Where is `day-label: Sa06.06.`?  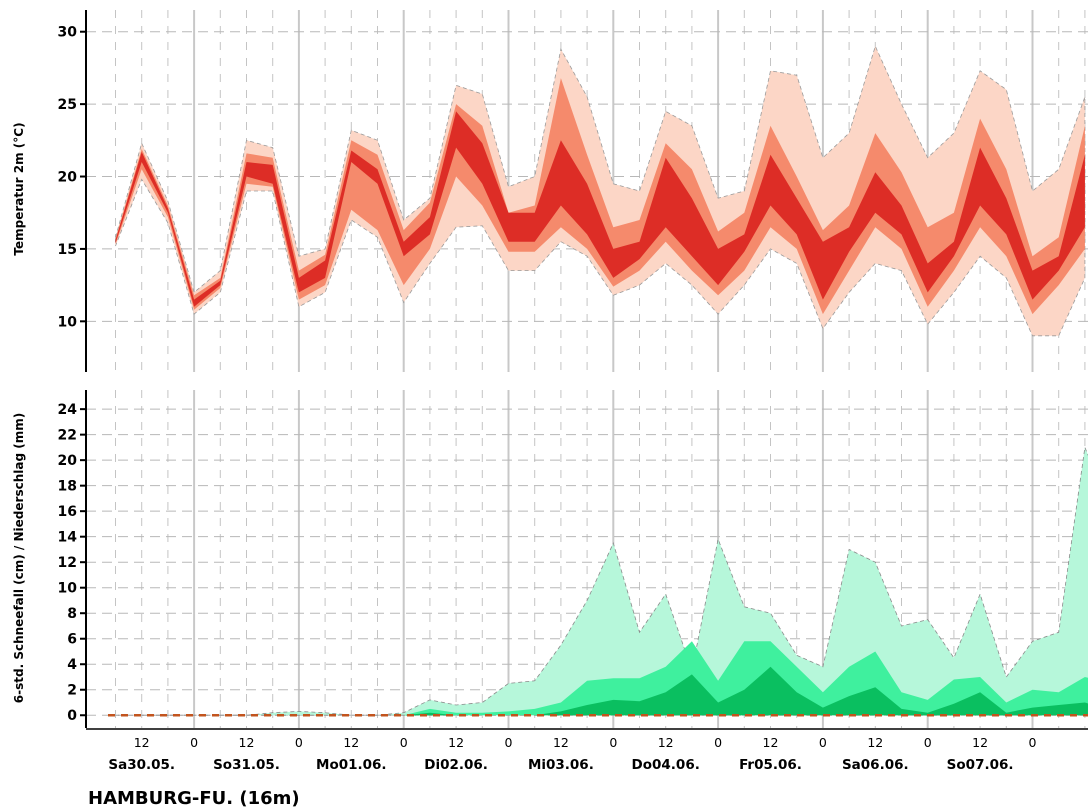 day-label: Sa06.06. is located at coordinates (875, 765).